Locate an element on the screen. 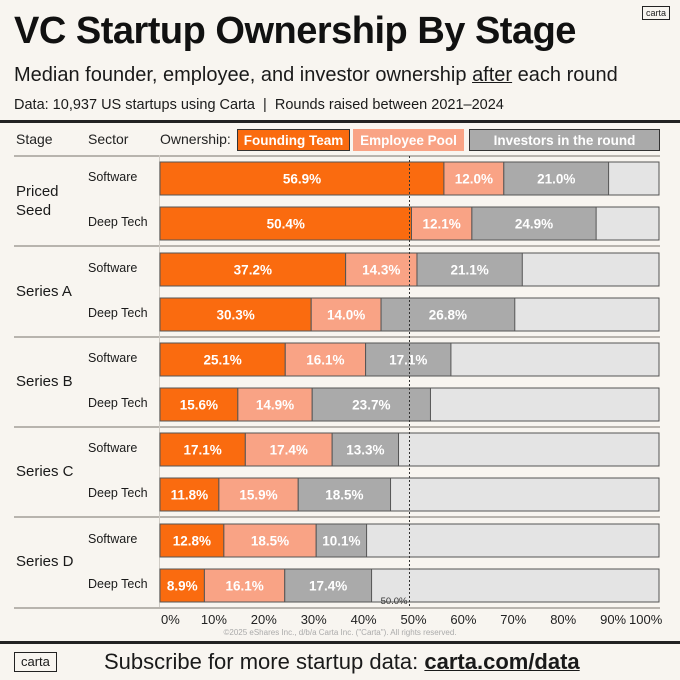 This screenshot has width=680, height=680. x-tick-label: 20% is located at coordinates (263, 619).